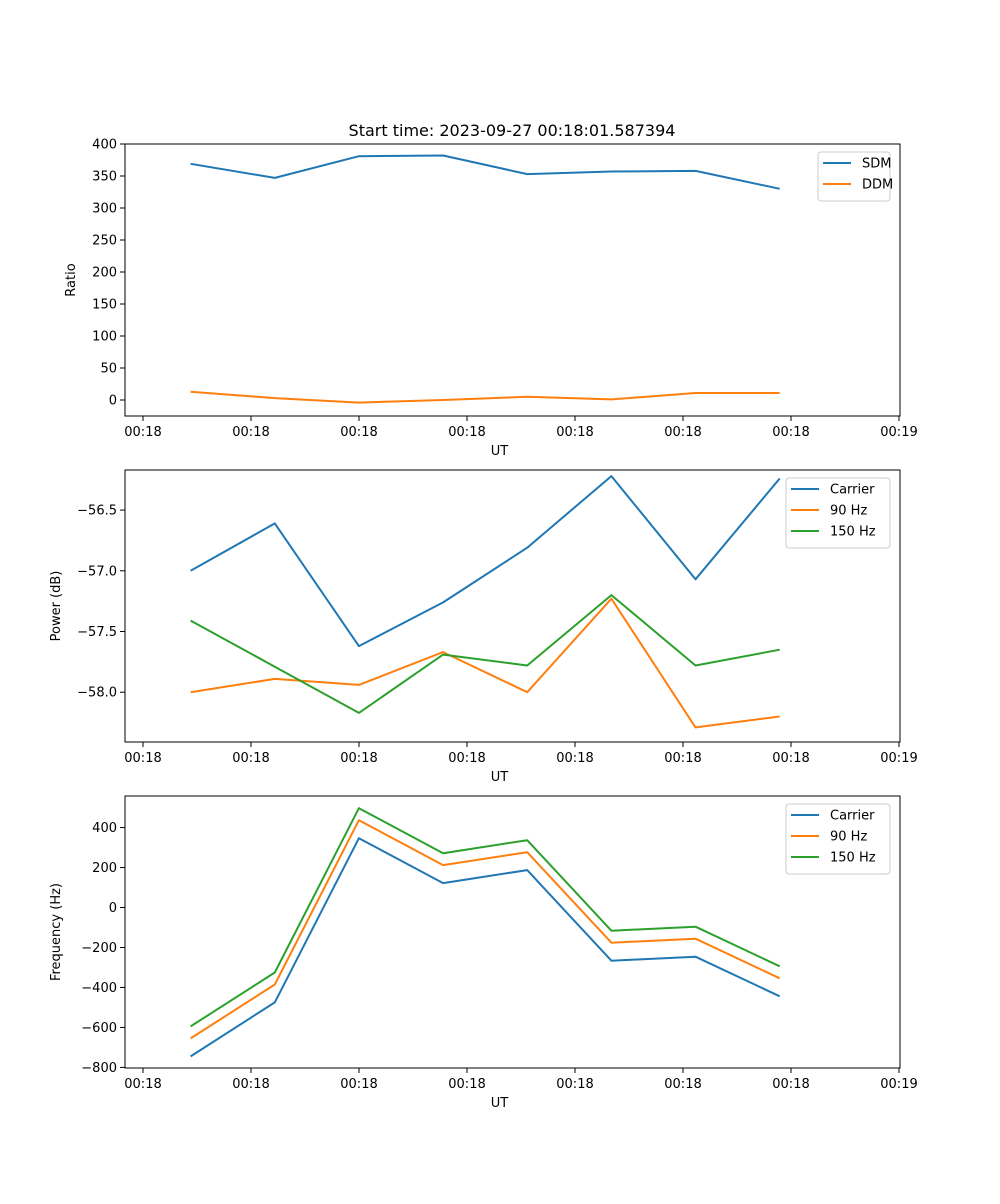  I want to click on y-tick-label: −56.5, so click(97, 511).